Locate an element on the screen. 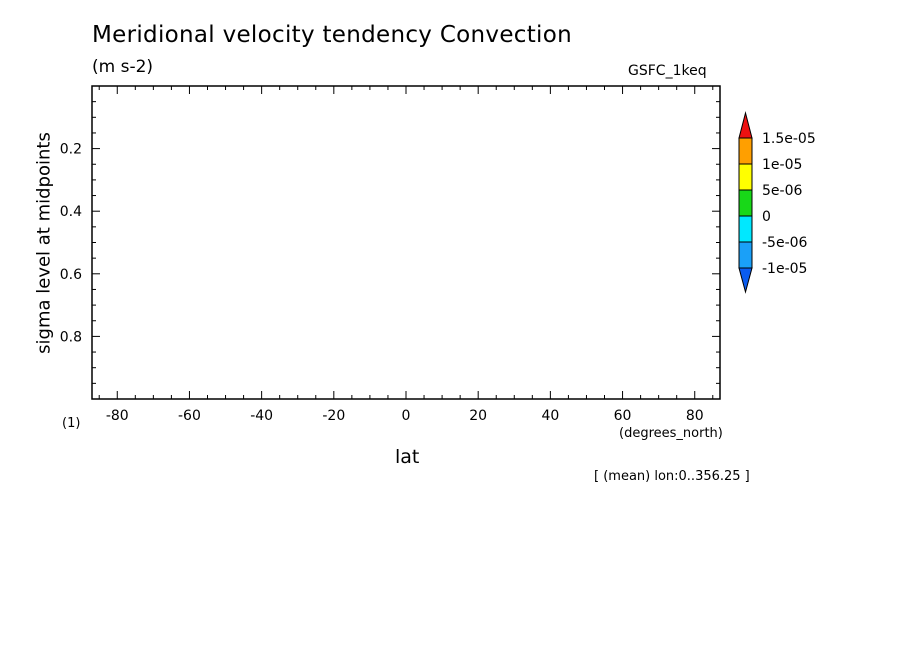 The height and width of the screenshot is (654, 904). x-tick-label: -20 is located at coordinates (333, 416).